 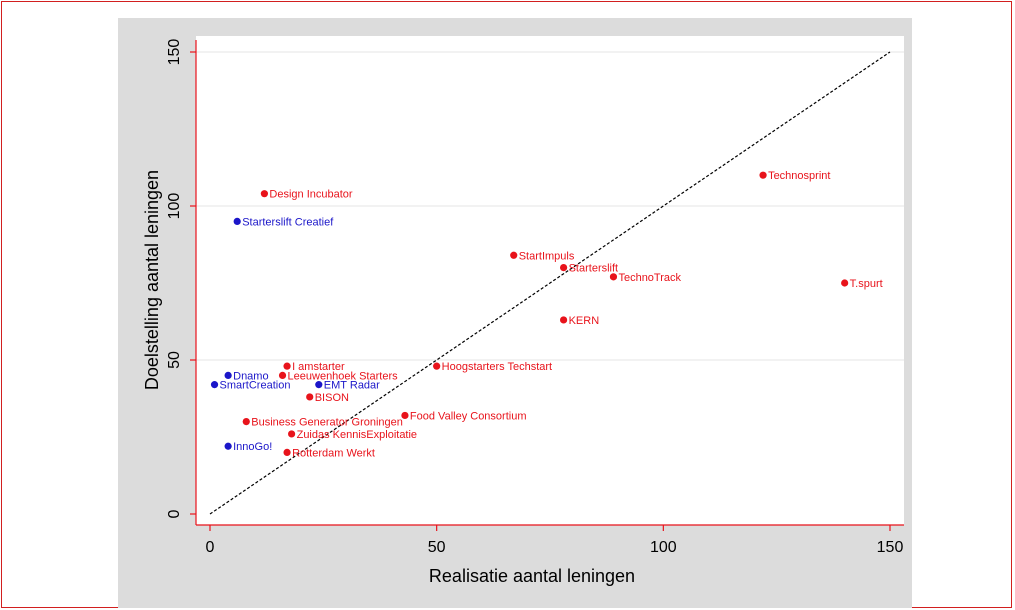 I want to click on x-tick-label-100: 100, so click(x=663, y=547).